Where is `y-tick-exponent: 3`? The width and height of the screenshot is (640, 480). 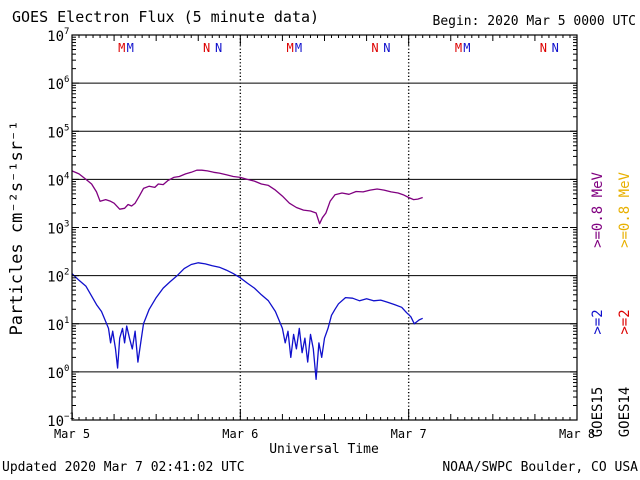 y-tick-exponent: 3 is located at coordinates (66, 225).